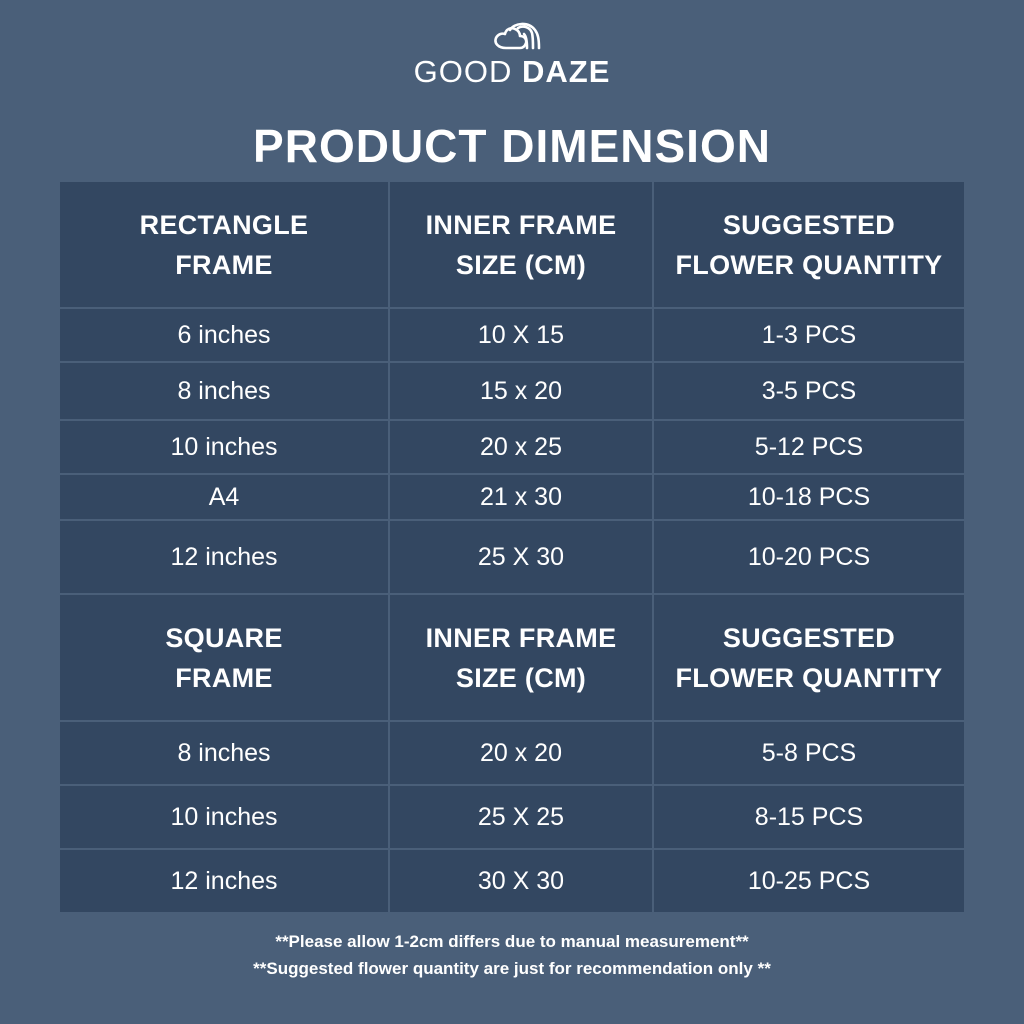 Image resolution: width=1024 pixels, height=1024 pixels. What do you see at coordinates (809, 497) in the screenshot?
I see `rectangle-row-4-flower-qty: 10-18 PCS` at bounding box center [809, 497].